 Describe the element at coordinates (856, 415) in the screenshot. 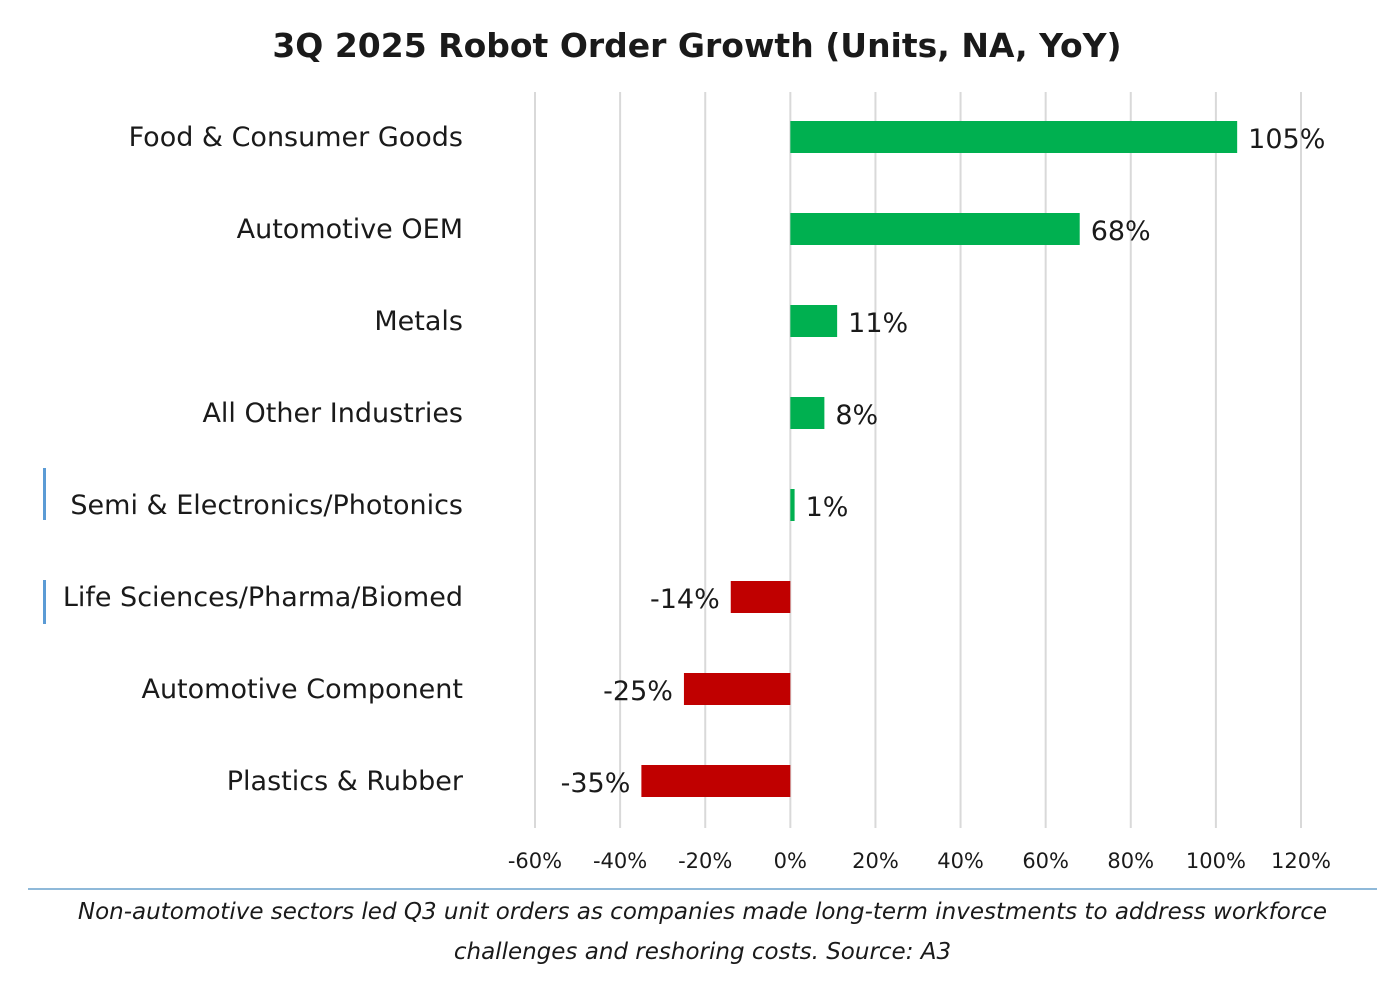

I see `data-label: 8%` at that location.